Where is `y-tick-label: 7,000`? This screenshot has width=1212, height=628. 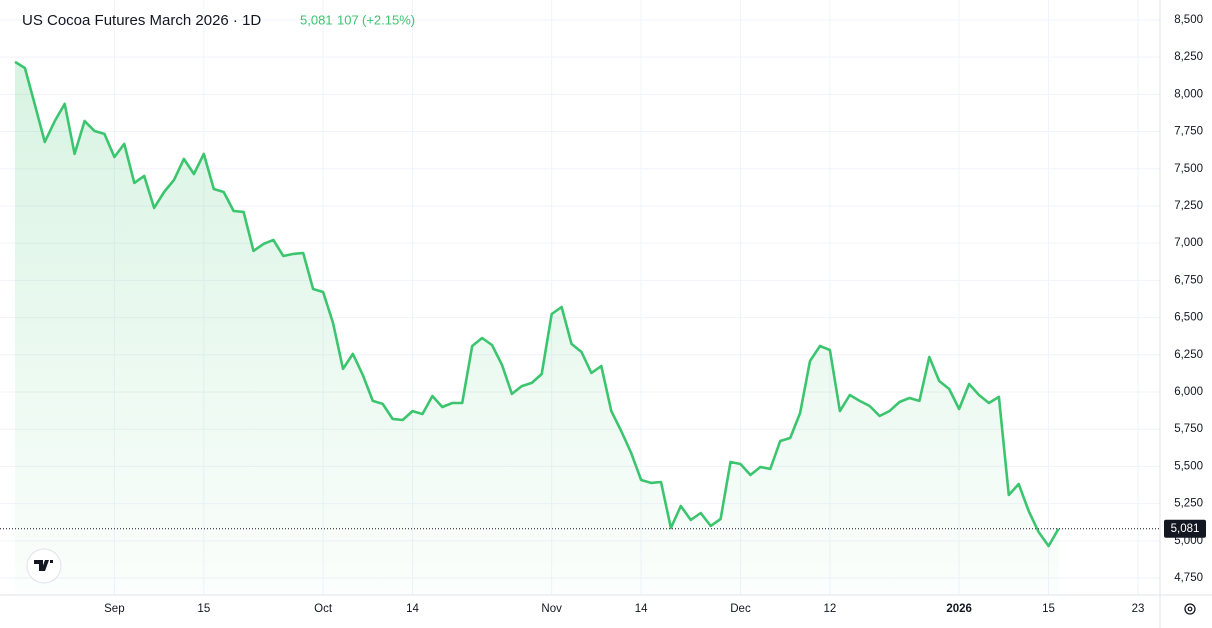
y-tick-label: 7,000 is located at coordinates (1188, 243).